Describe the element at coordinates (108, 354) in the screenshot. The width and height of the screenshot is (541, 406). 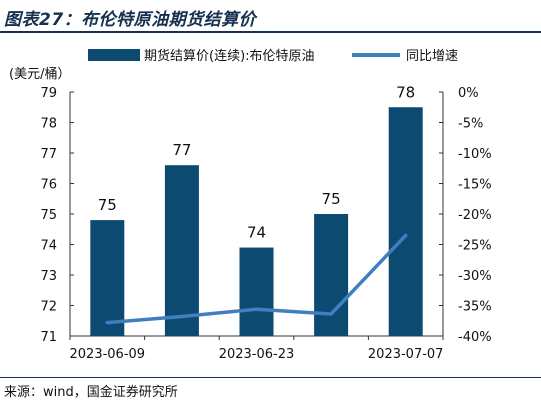
I see `x-axis-tick-label: 2023-06-09` at that location.